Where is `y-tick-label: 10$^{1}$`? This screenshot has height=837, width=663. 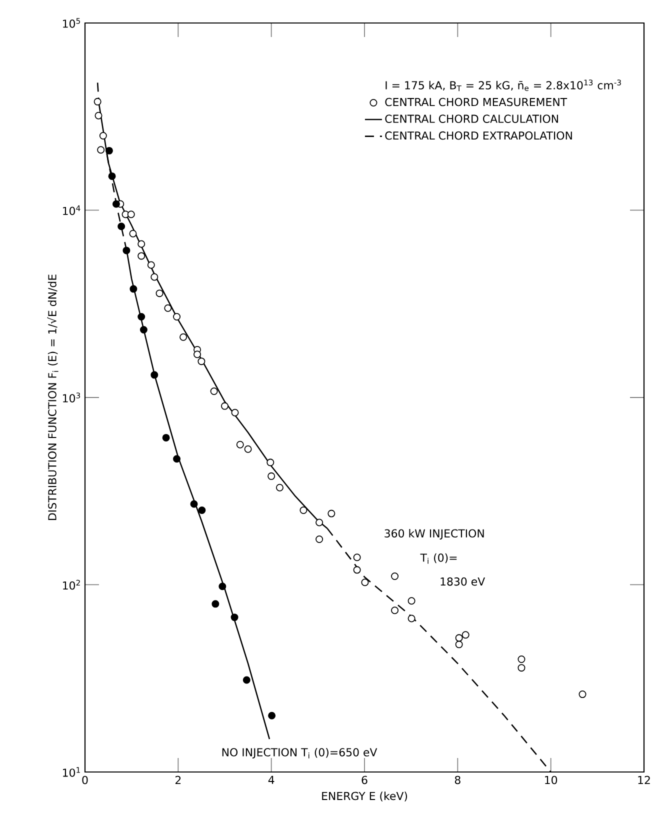
y-tick-label: 10$^{1}$ is located at coordinates (71, 772).